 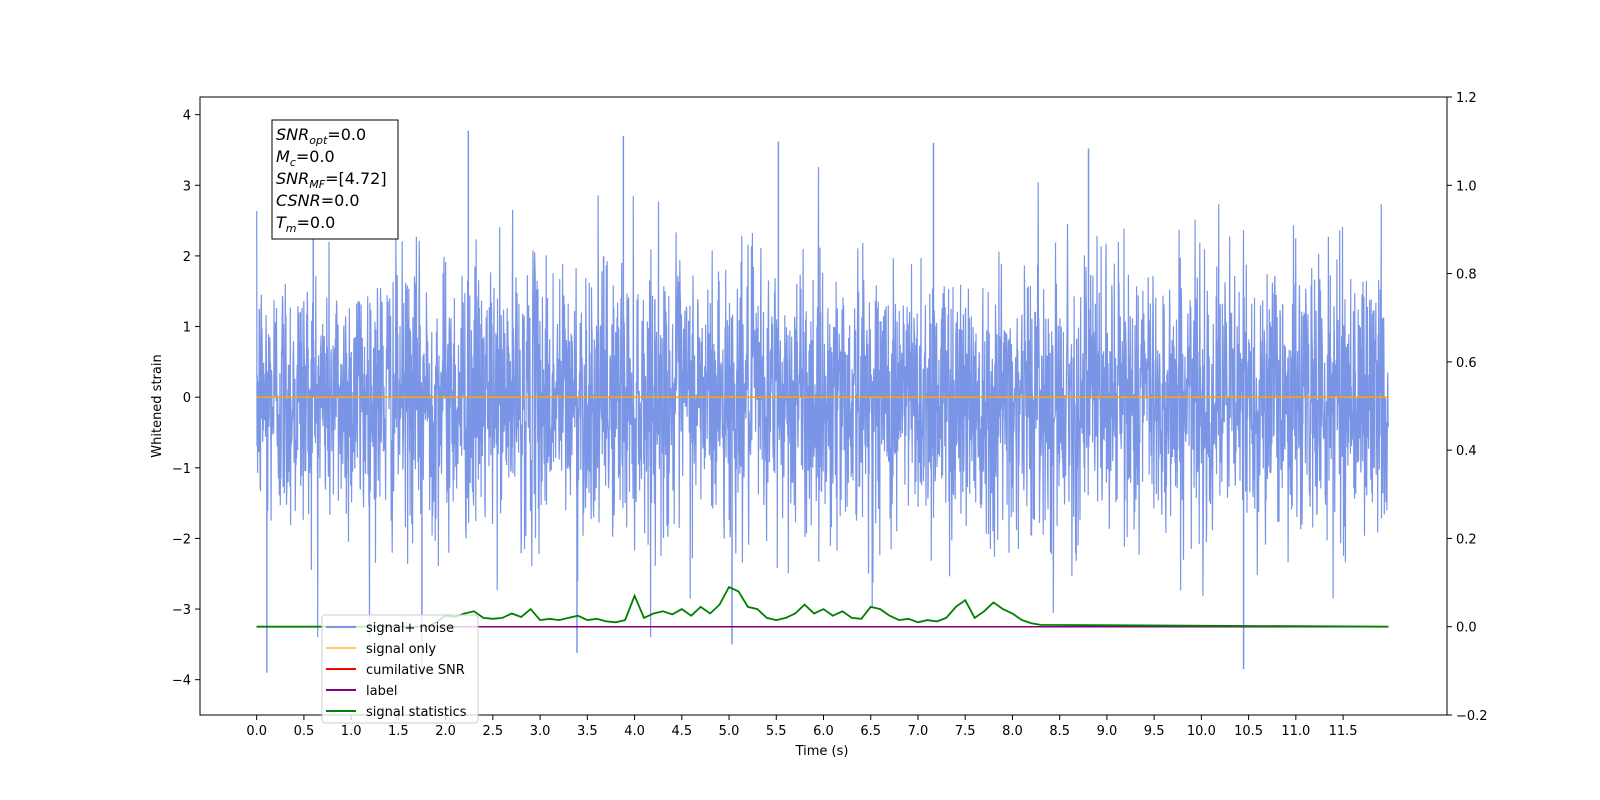 What do you see at coordinates (1466, 451) in the screenshot?
I see `y-tick-label-right: 0.4` at bounding box center [1466, 451].